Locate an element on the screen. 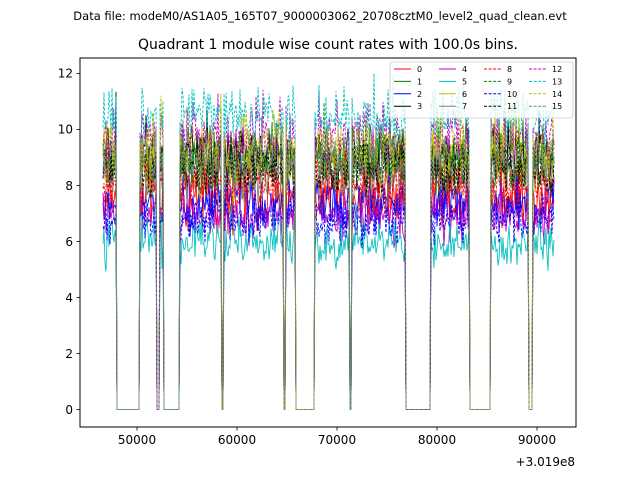 The image size is (640, 484). legend-label-10: 10 is located at coordinates (512, 94).